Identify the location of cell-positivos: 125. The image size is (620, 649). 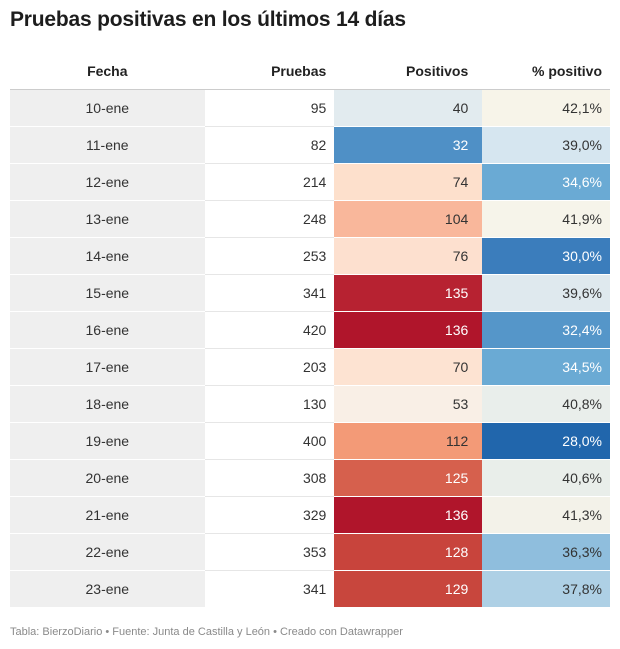
(408, 478).